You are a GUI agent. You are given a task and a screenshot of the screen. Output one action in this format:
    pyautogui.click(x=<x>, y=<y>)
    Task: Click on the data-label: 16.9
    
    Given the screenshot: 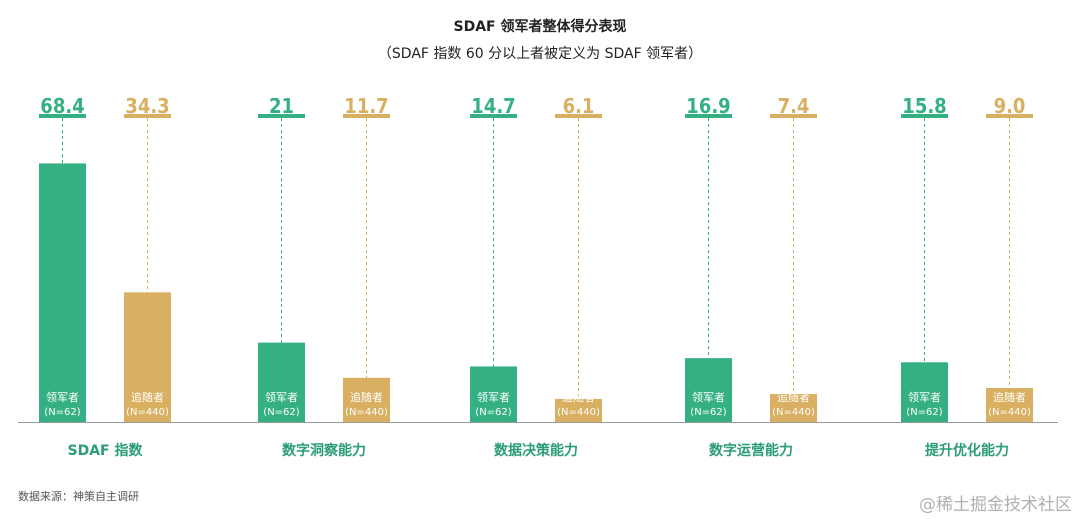 What is the action you would take?
    pyautogui.click(x=708, y=106)
    